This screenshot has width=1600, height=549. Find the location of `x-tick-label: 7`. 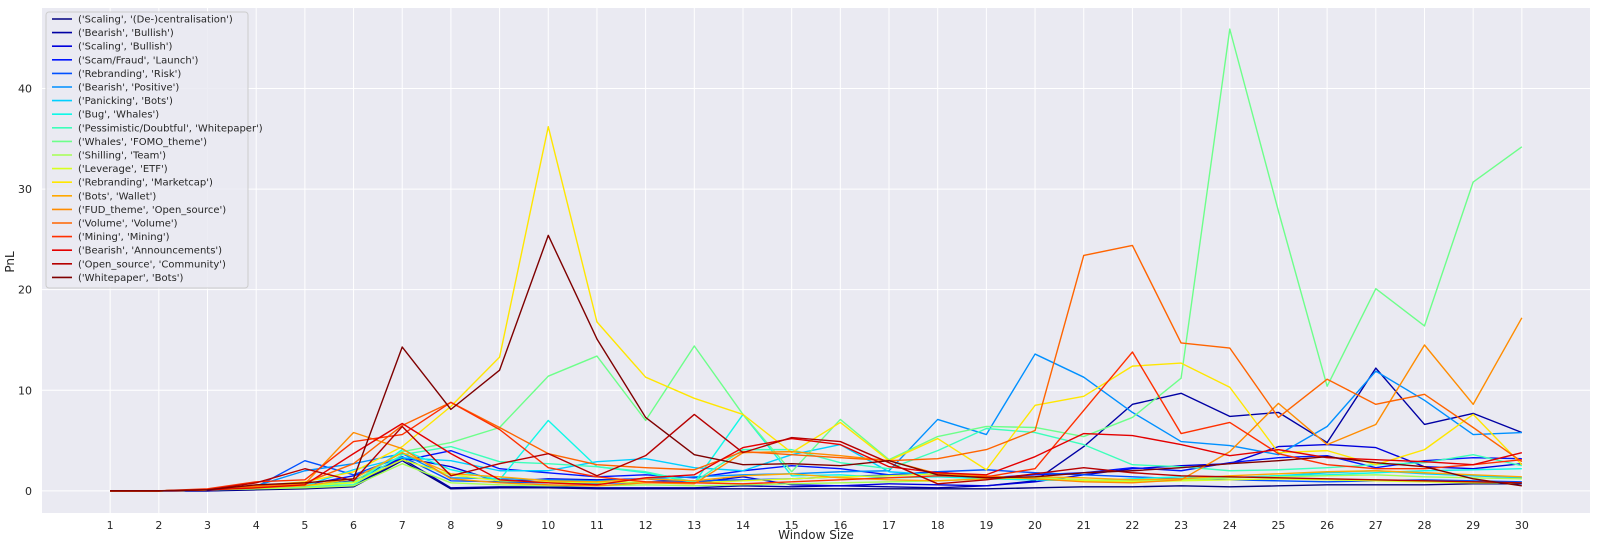

x-tick-label: 7 is located at coordinates (402, 525).